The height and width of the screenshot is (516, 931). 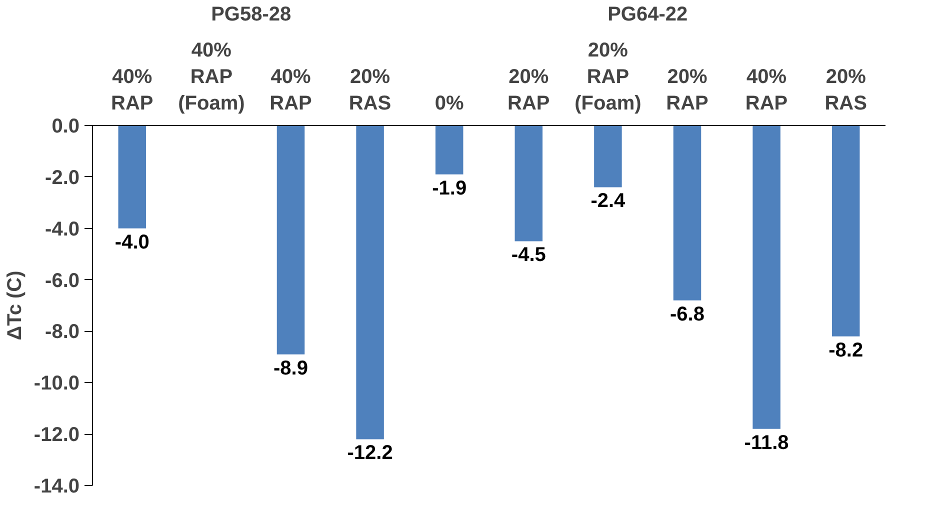 What do you see at coordinates (608, 77) in the screenshot?
I see `x-tick-label: 20% RAP (Foam)` at bounding box center [608, 77].